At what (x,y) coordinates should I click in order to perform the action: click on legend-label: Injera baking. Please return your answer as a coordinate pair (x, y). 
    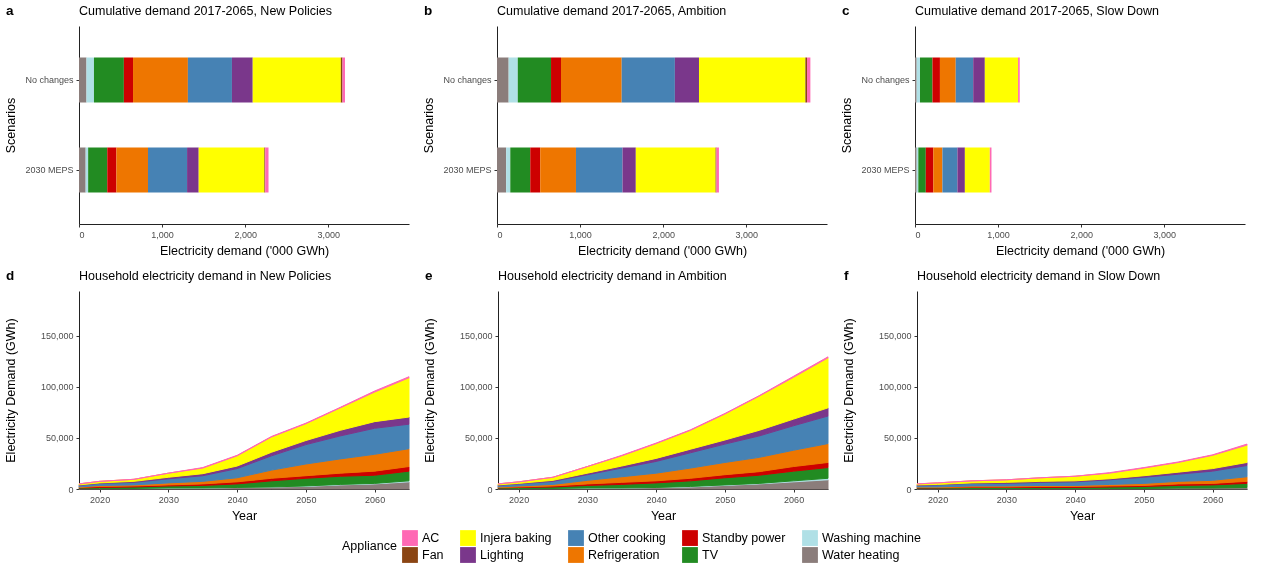
    Looking at the image, I should click on (516, 538).